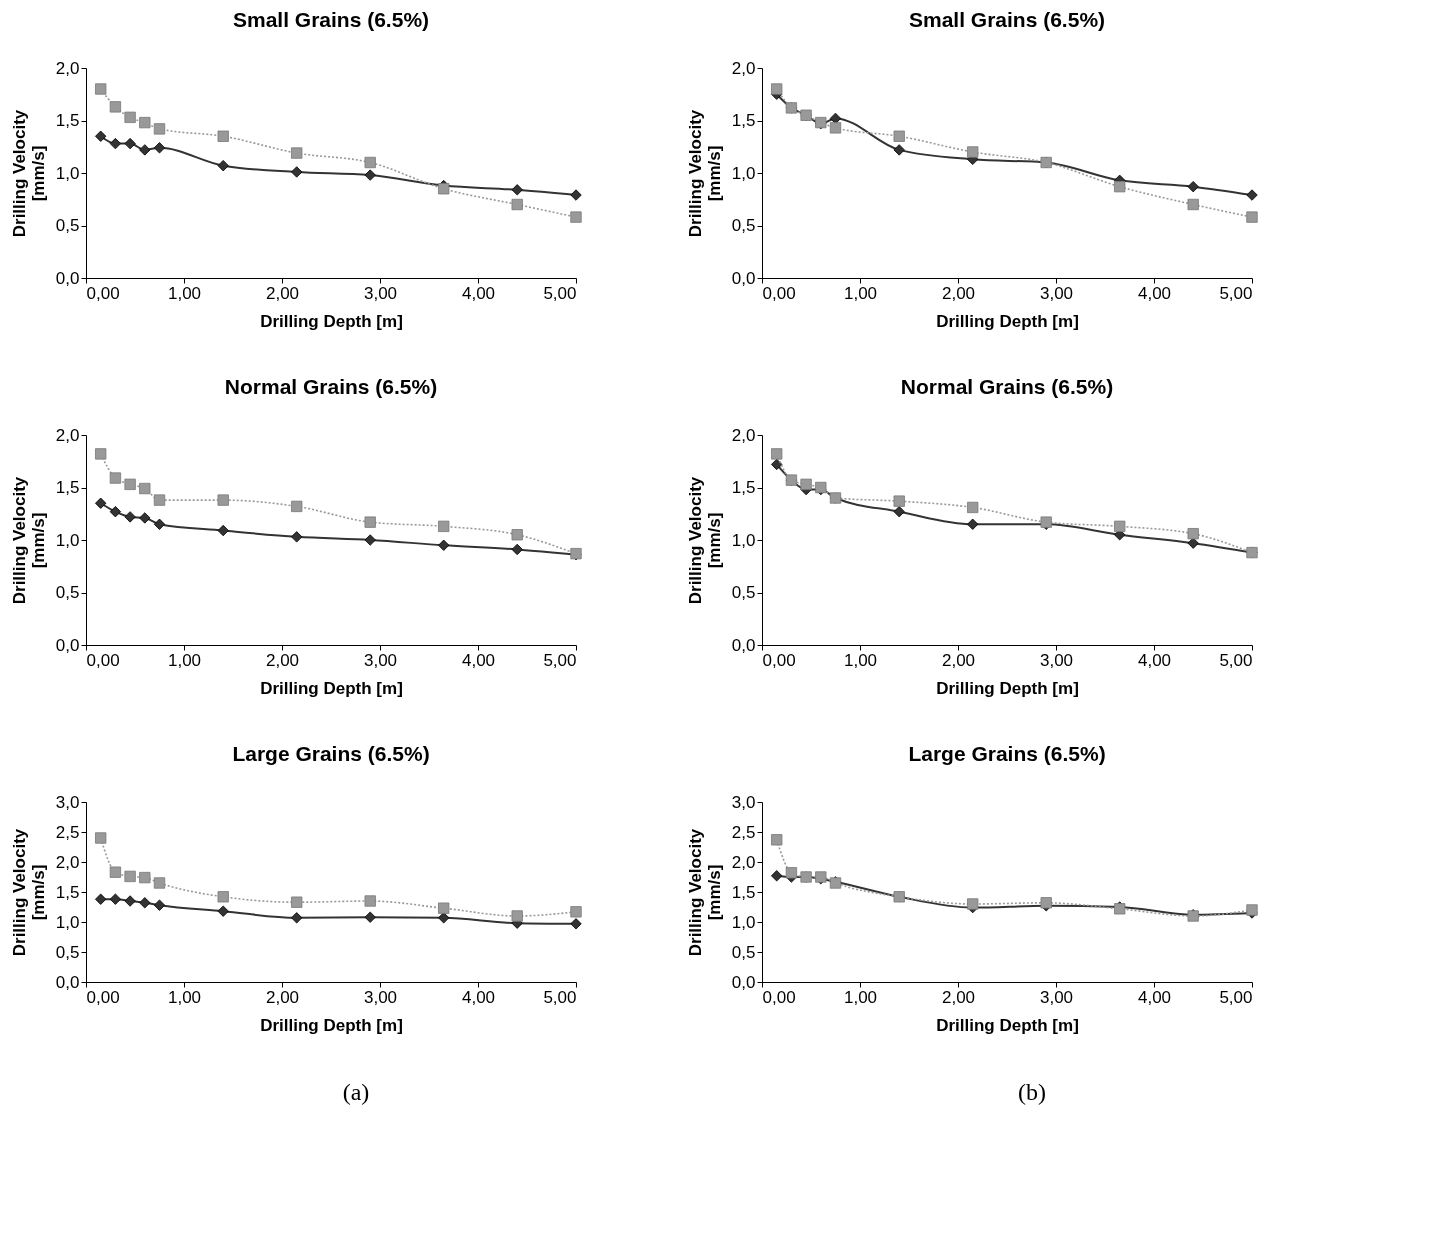  What do you see at coordinates (356, 1092) in the screenshot?
I see `text: (a)` at bounding box center [356, 1092].